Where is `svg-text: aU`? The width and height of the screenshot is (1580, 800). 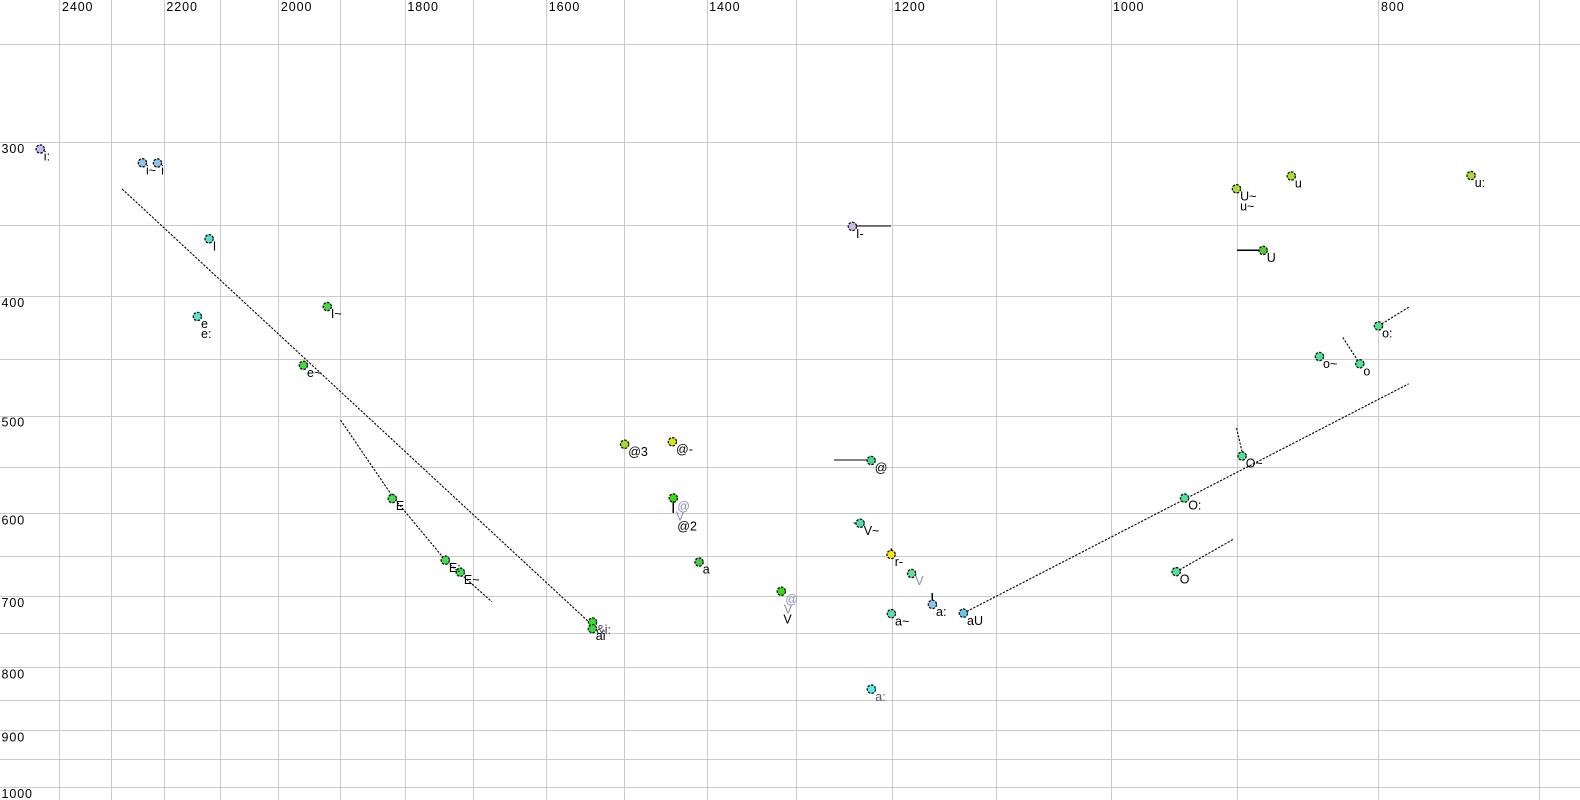 svg-text: aU is located at coordinates (975, 621).